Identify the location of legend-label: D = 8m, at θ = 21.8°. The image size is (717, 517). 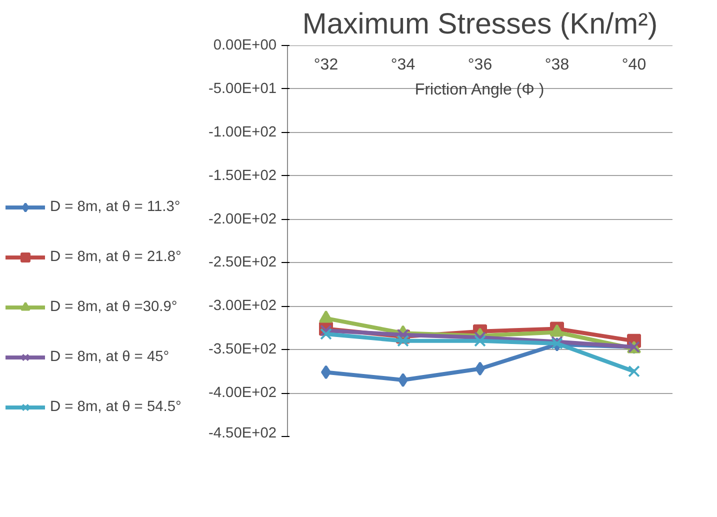
(116, 257).